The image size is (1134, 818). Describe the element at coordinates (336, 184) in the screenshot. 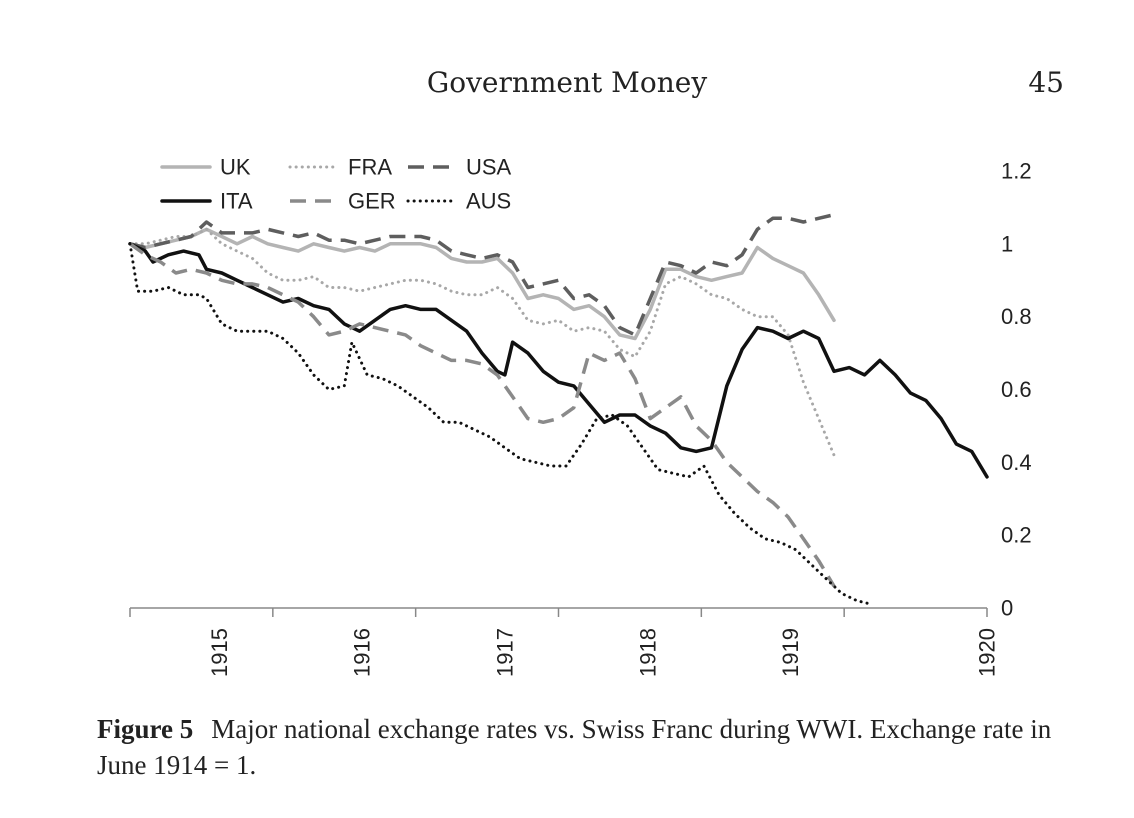

I see `chart-legend: UK FRA USA ITA GER AUS` at that location.